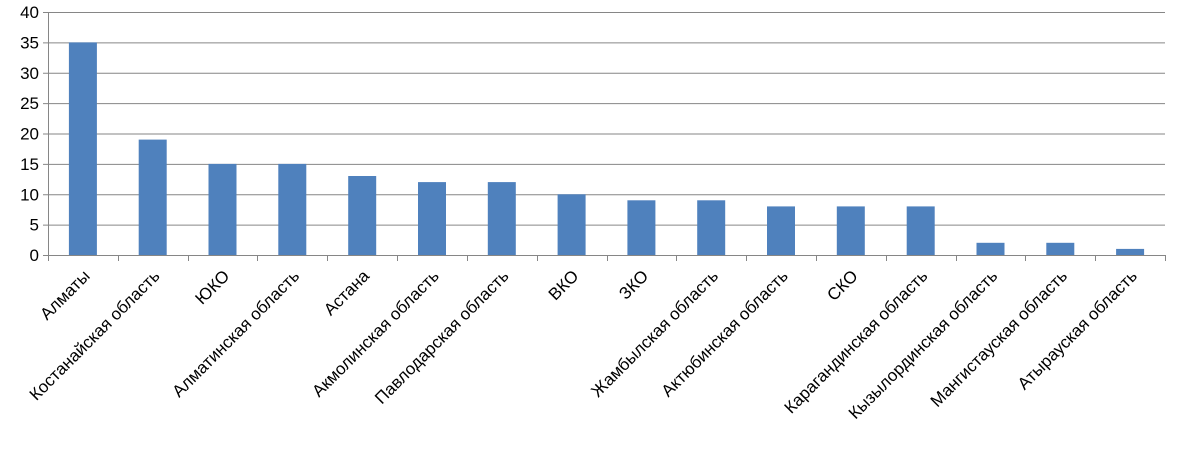 This screenshot has width=1177, height=465. What do you see at coordinates (633, 284) in the screenshot?
I see `x-tick-label: ЗКО` at bounding box center [633, 284].